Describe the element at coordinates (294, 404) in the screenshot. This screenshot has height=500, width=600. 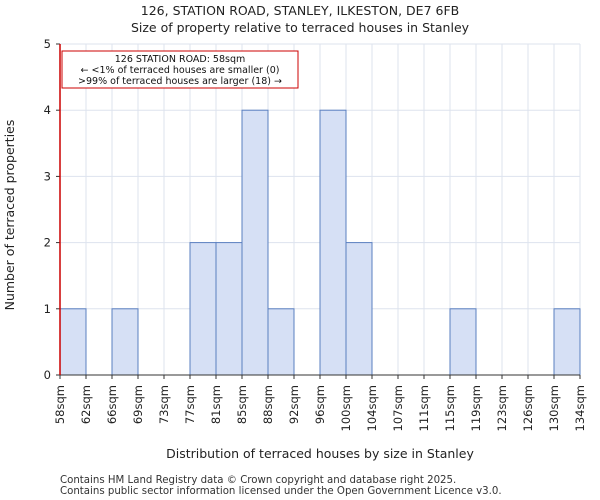
I see `x-tick-label: 92sqm` at that location.